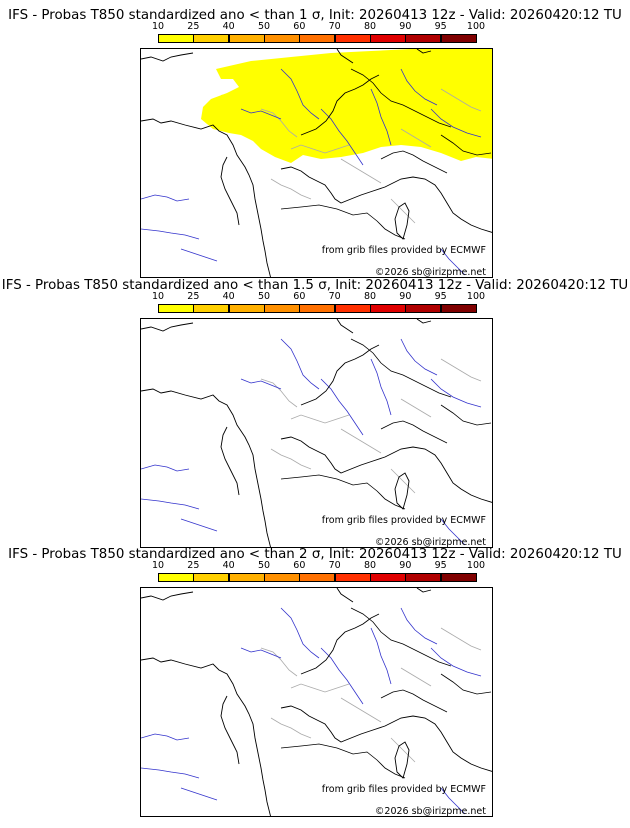 This screenshot has height=828, width=630. Describe the element at coordinates (264, 296) in the screenshot. I see `colorbar-tick-label: 50` at that location.